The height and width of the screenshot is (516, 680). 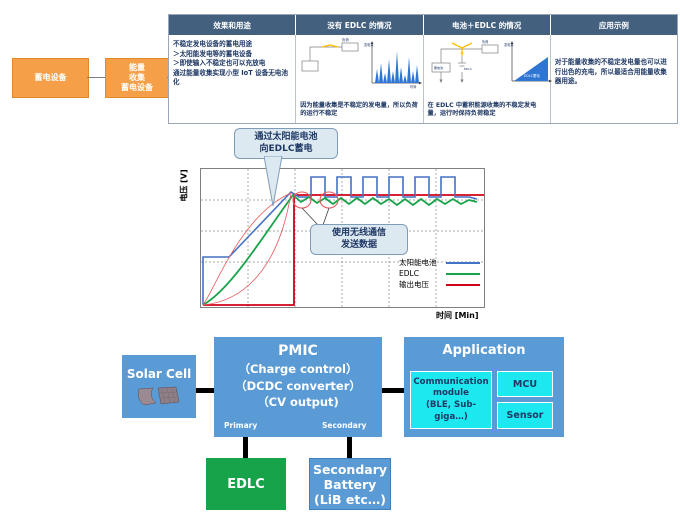 I want to click on chart-svg, so click(x=342, y=238).